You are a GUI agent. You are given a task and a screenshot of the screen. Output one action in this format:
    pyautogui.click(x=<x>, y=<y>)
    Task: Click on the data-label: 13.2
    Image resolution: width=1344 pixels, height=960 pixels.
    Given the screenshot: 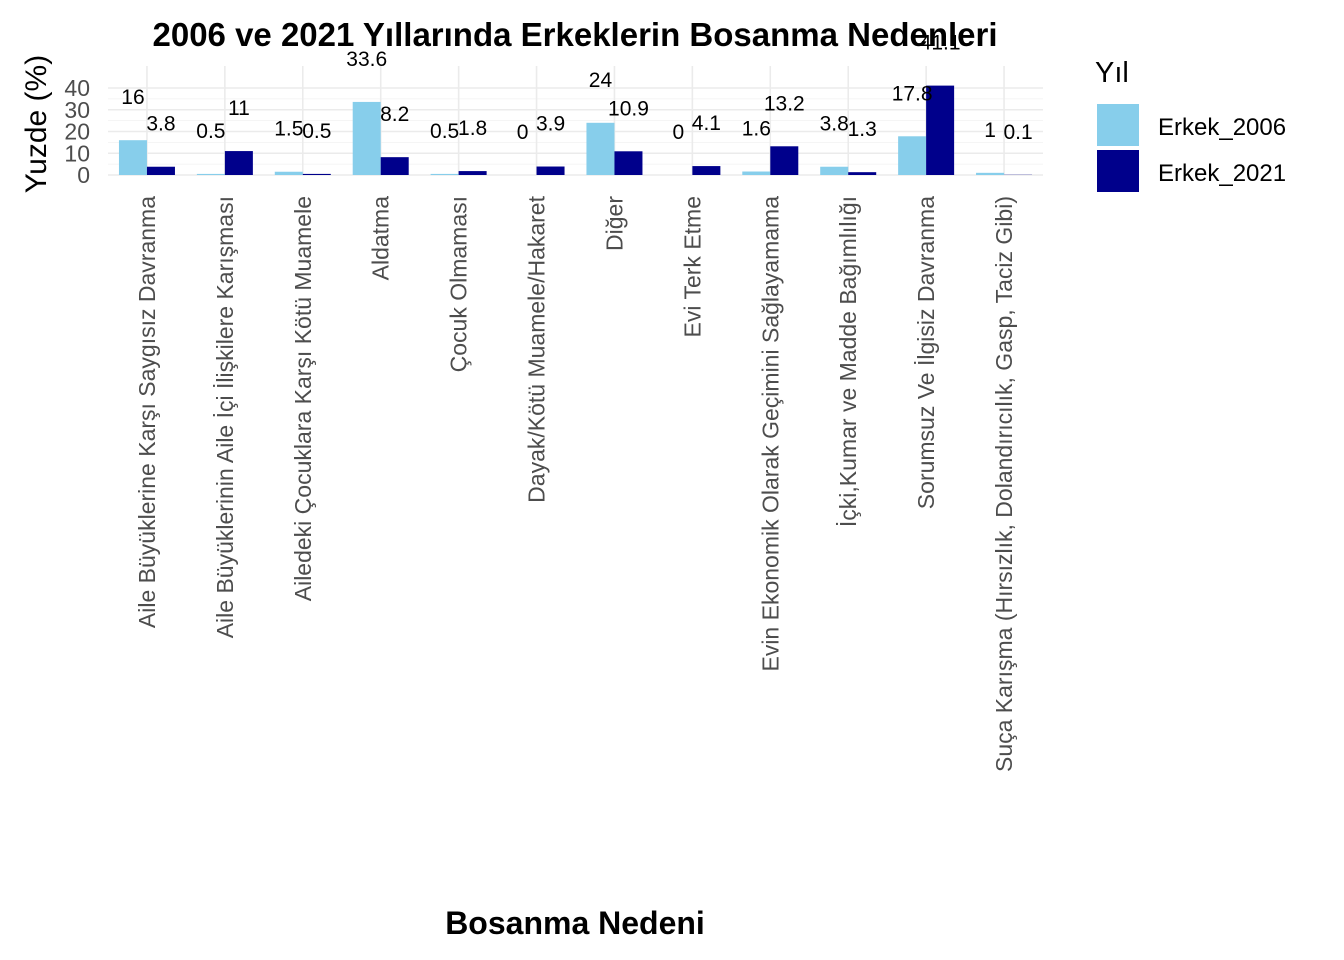 What is the action you would take?
    pyautogui.click(x=784, y=103)
    